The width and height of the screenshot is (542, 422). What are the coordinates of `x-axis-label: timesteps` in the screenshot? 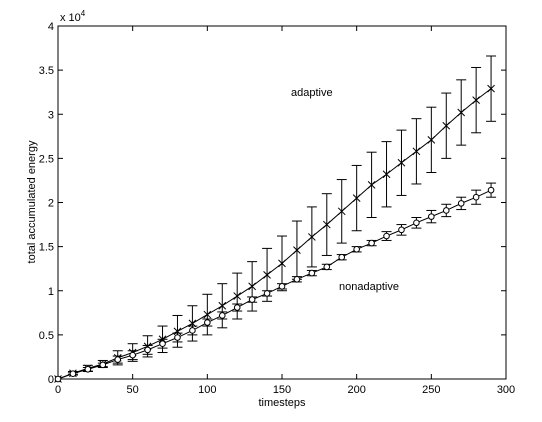 It's located at (282, 403).